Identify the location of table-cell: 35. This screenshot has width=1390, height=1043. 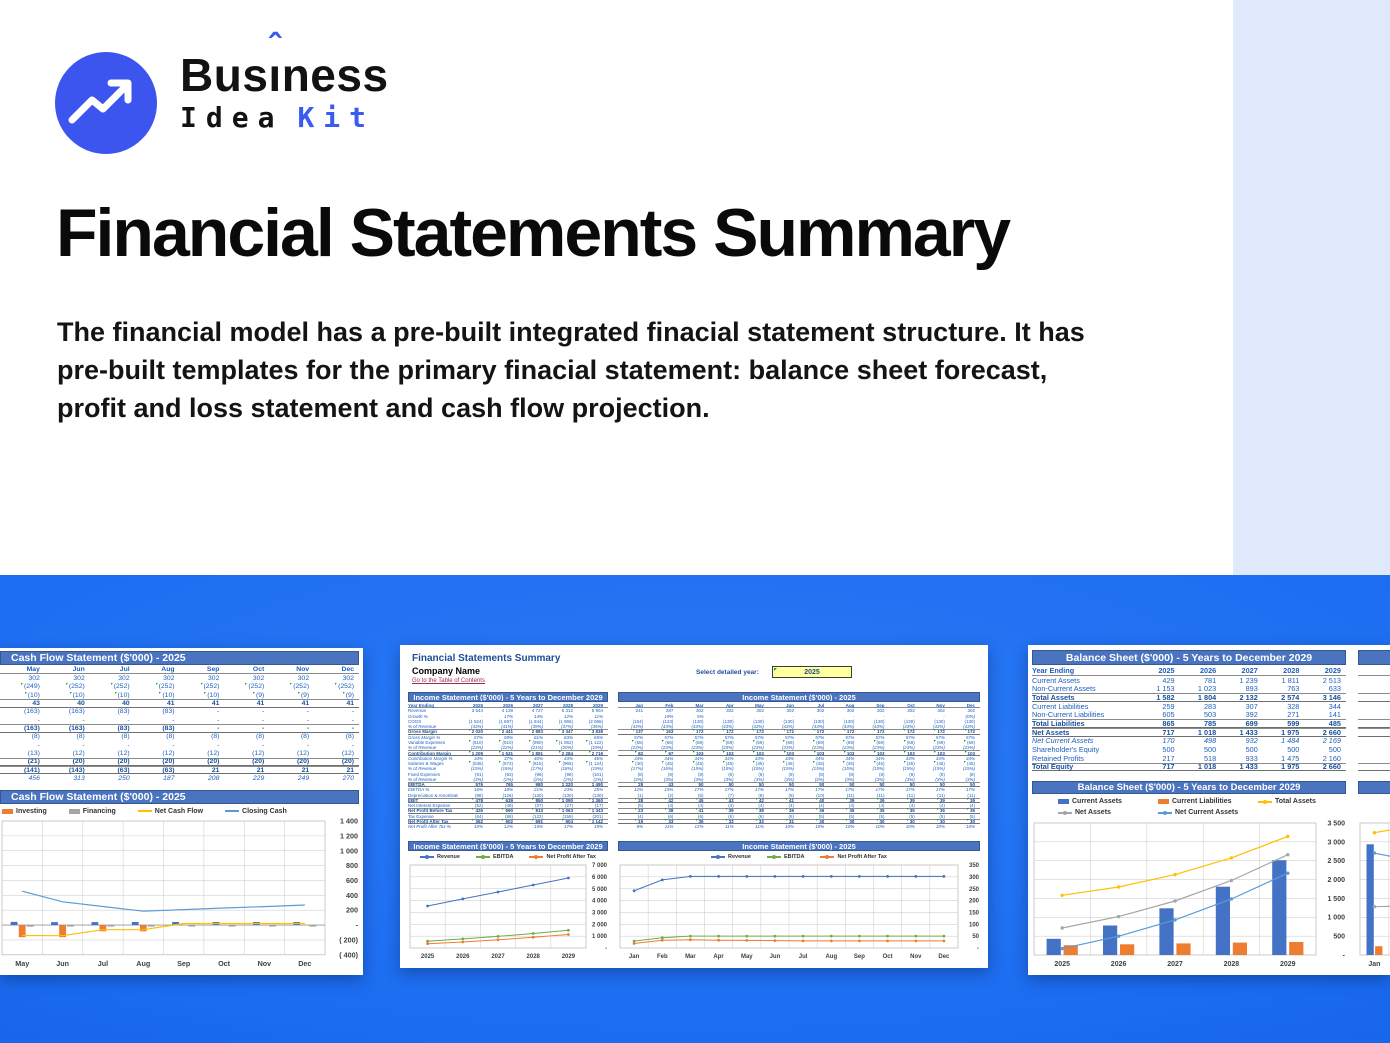
(965, 810).